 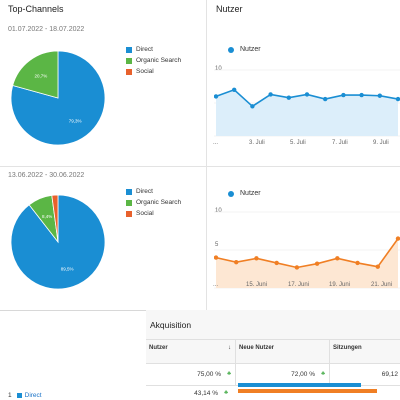 I want to click on table-row-label: 1 Direct, so click(x=25, y=395).